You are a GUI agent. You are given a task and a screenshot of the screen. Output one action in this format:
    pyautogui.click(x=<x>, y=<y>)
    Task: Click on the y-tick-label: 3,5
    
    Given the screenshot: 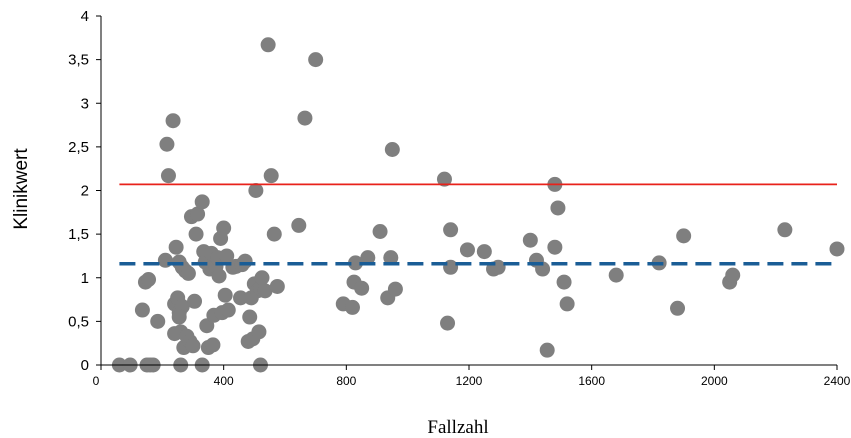 What is the action you would take?
    pyautogui.click(x=78, y=60)
    